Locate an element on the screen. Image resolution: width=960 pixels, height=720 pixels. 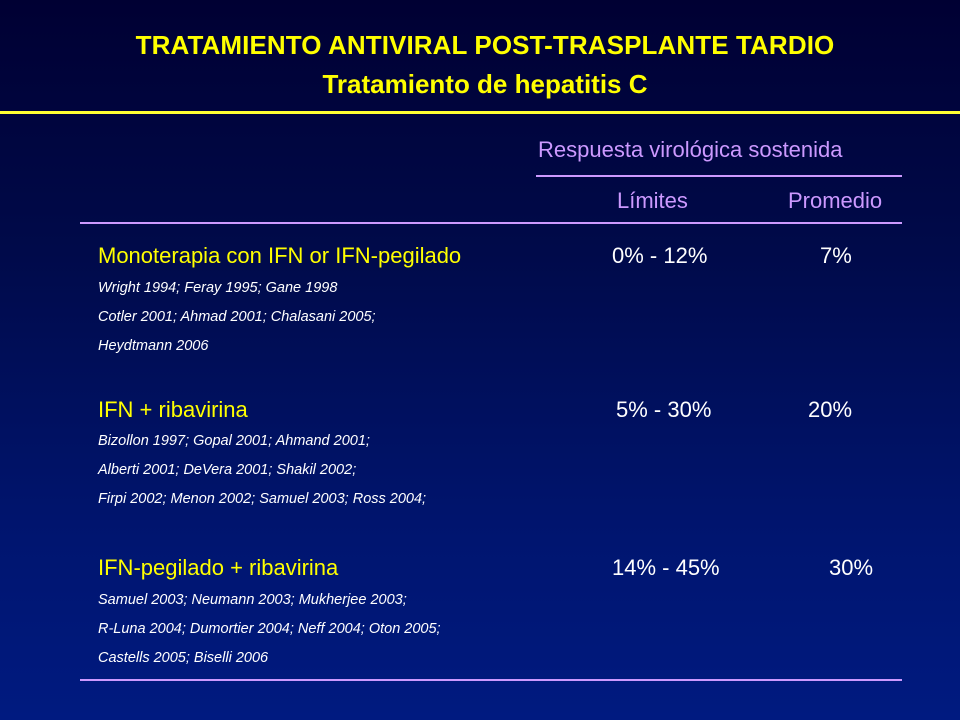
column-header-average: Promedio is located at coordinates (835, 200).